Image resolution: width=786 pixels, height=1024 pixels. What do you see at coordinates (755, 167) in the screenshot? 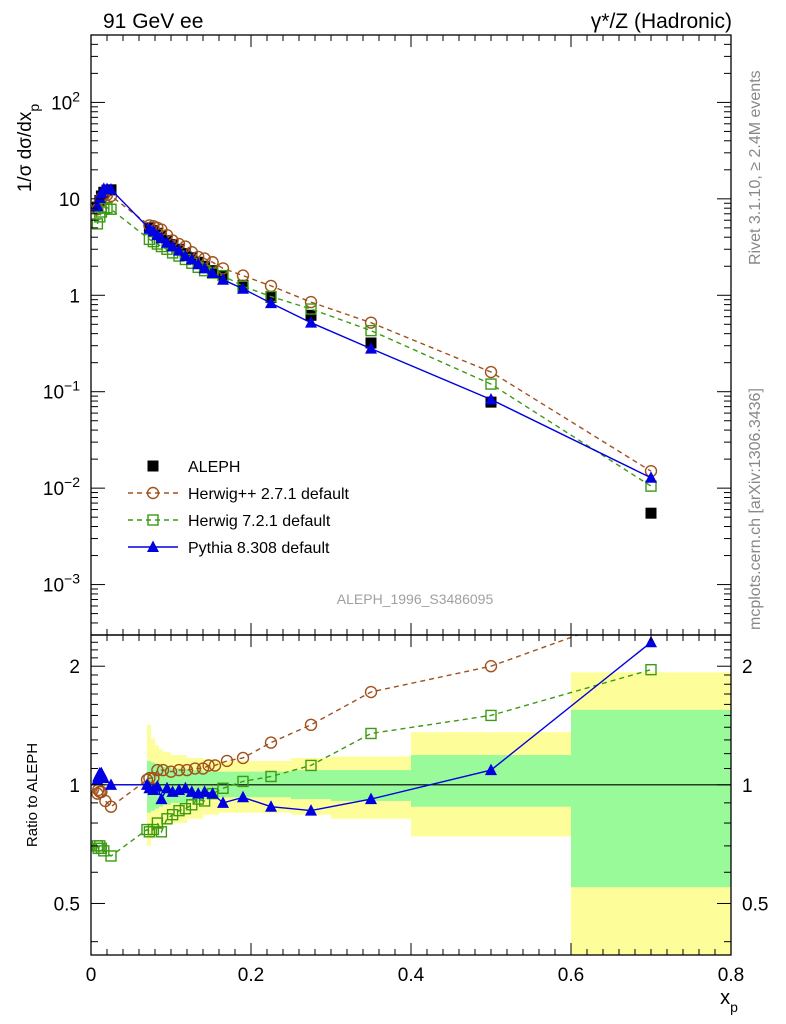
I see `rivet-version-label: Rivet 3.1.10, ≥ 2.4M events` at bounding box center [755, 167].